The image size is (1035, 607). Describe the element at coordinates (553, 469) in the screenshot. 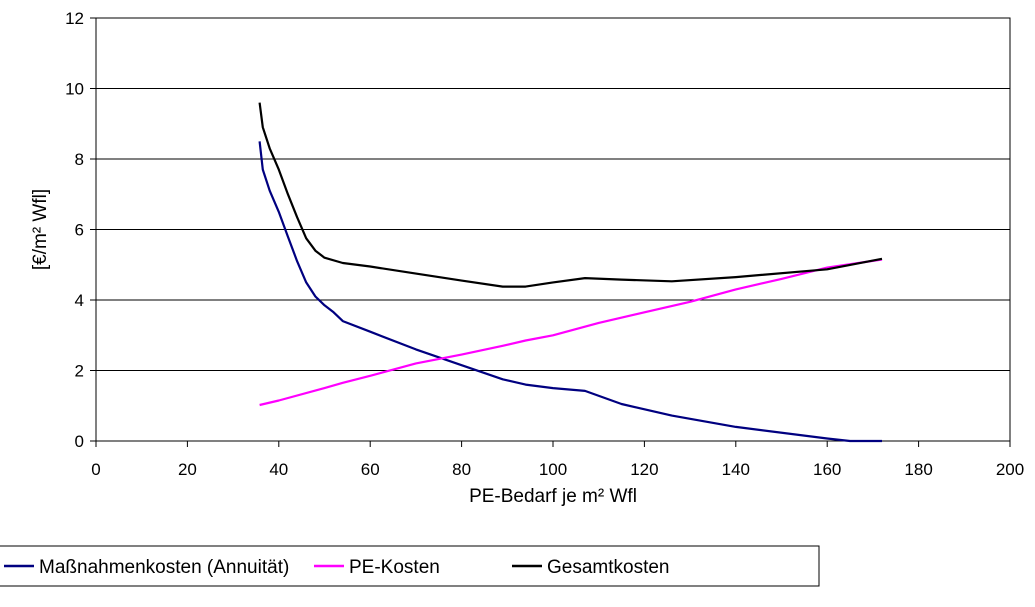

I see `x-tick-label: 100` at that location.